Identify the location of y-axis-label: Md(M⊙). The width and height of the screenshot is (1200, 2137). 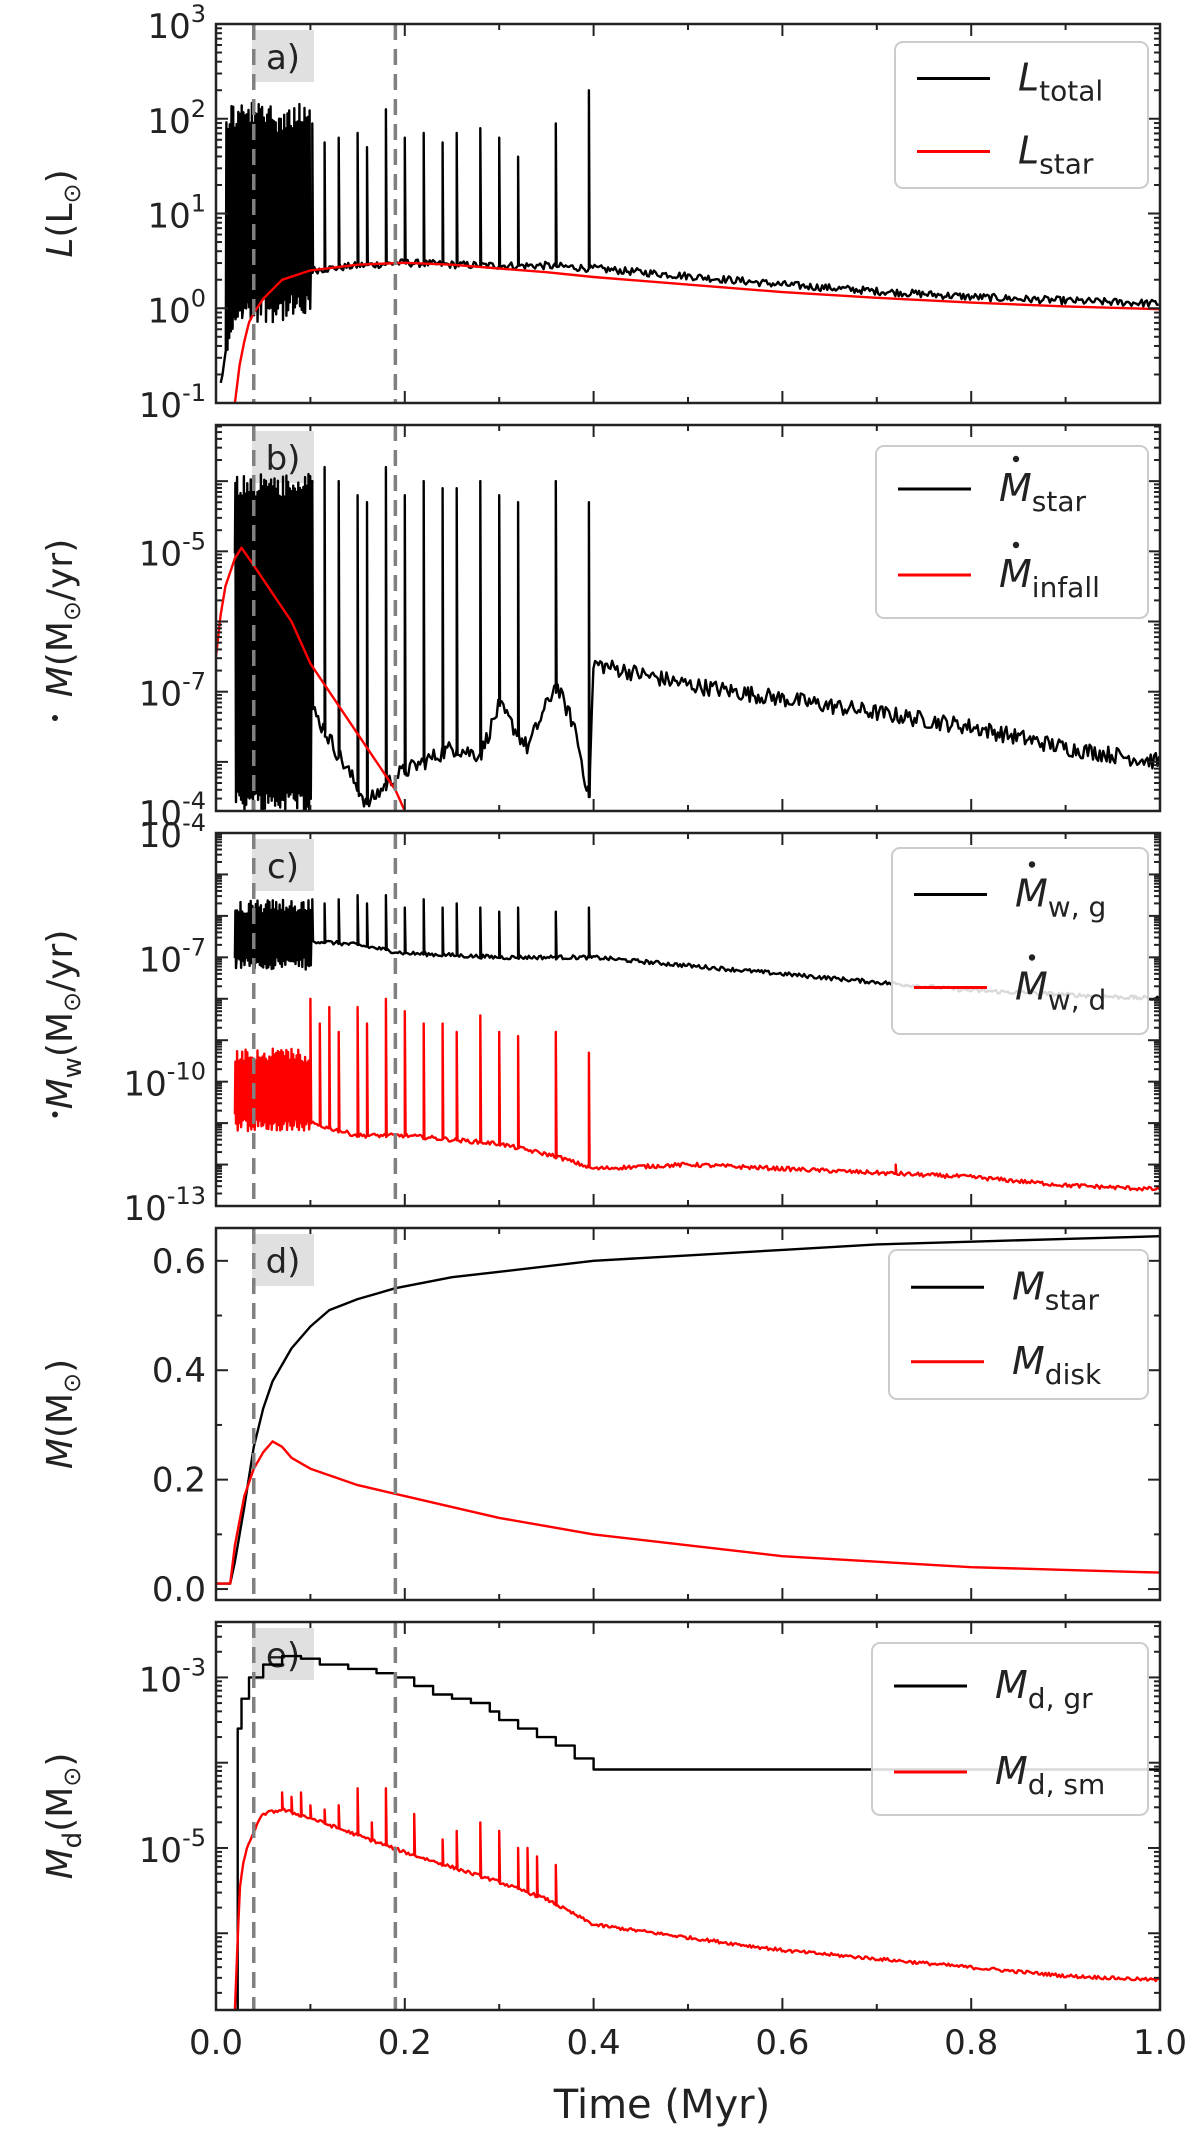
(64, 1816).